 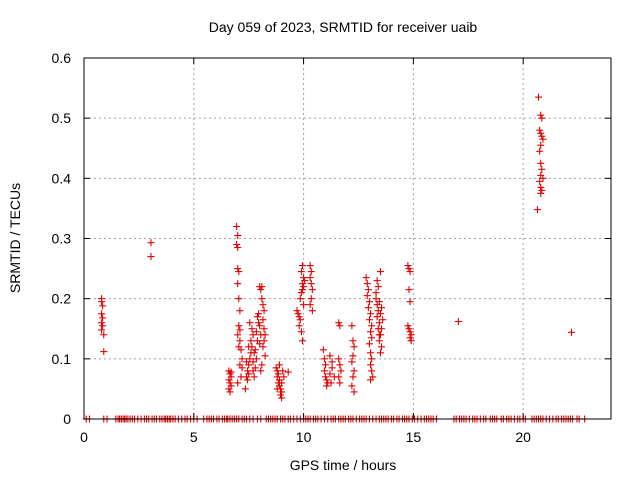 I want to click on x-tick-label: 0, so click(x=84, y=437).